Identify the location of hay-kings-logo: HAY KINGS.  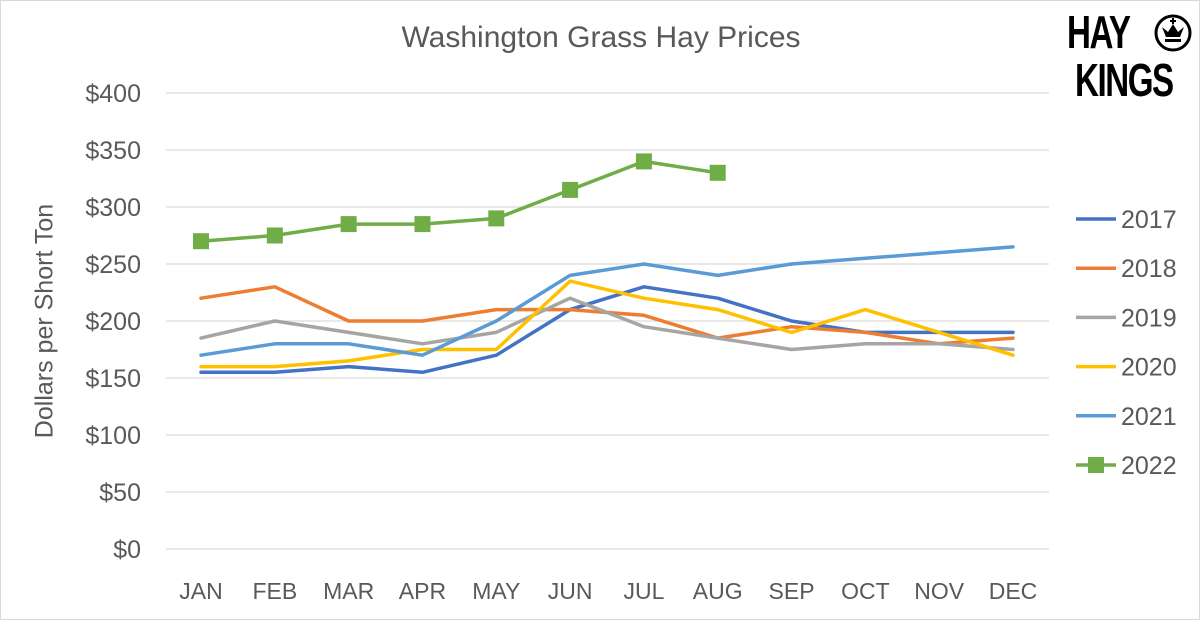
(1130, 57).